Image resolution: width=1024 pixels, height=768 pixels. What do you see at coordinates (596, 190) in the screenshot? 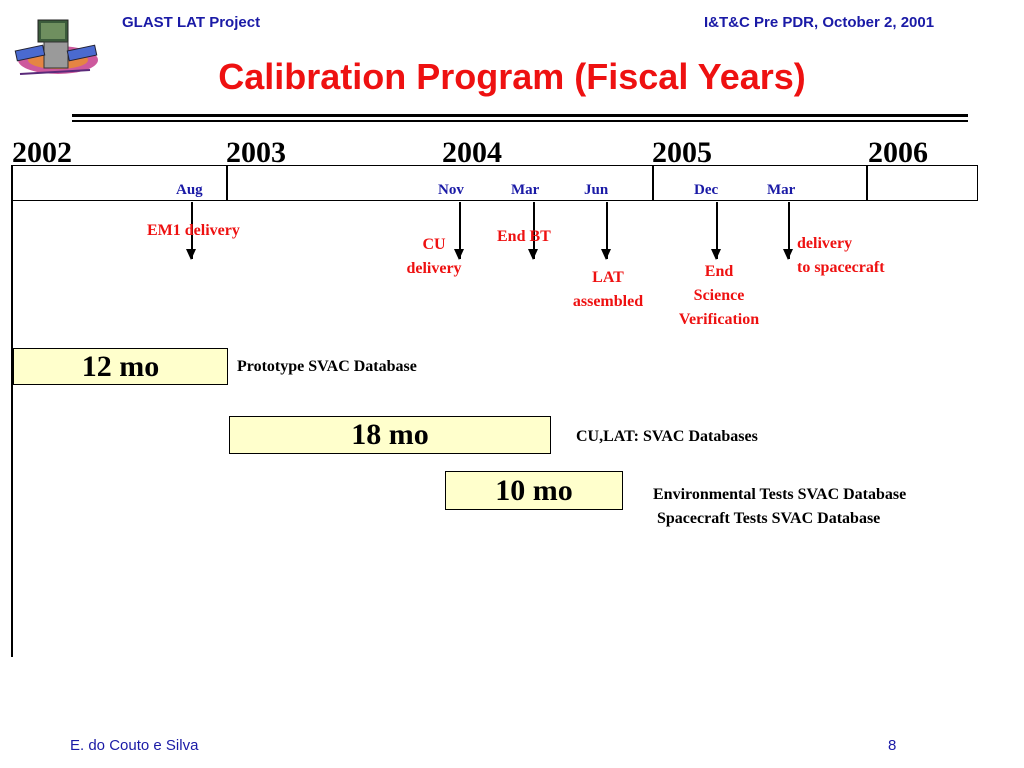
I see `month-label: Jun` at bounding box center [596, 190].